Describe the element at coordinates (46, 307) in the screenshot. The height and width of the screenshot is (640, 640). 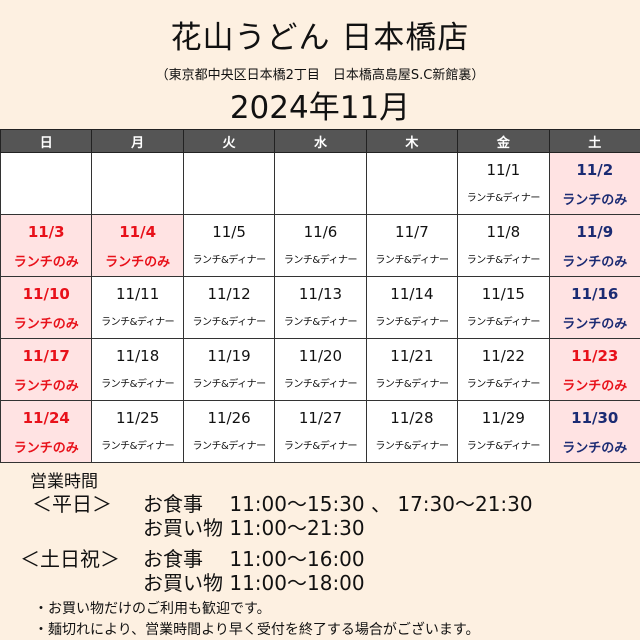
I see `calendar-day-cell: 11/10 ランチのみ` at that location.